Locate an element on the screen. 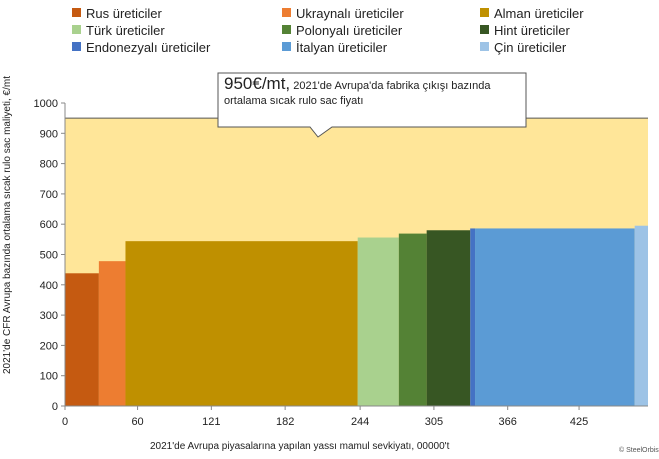 The width and height of the screenshot is (659, 459). callout-box is located at coordinates (372, 105).